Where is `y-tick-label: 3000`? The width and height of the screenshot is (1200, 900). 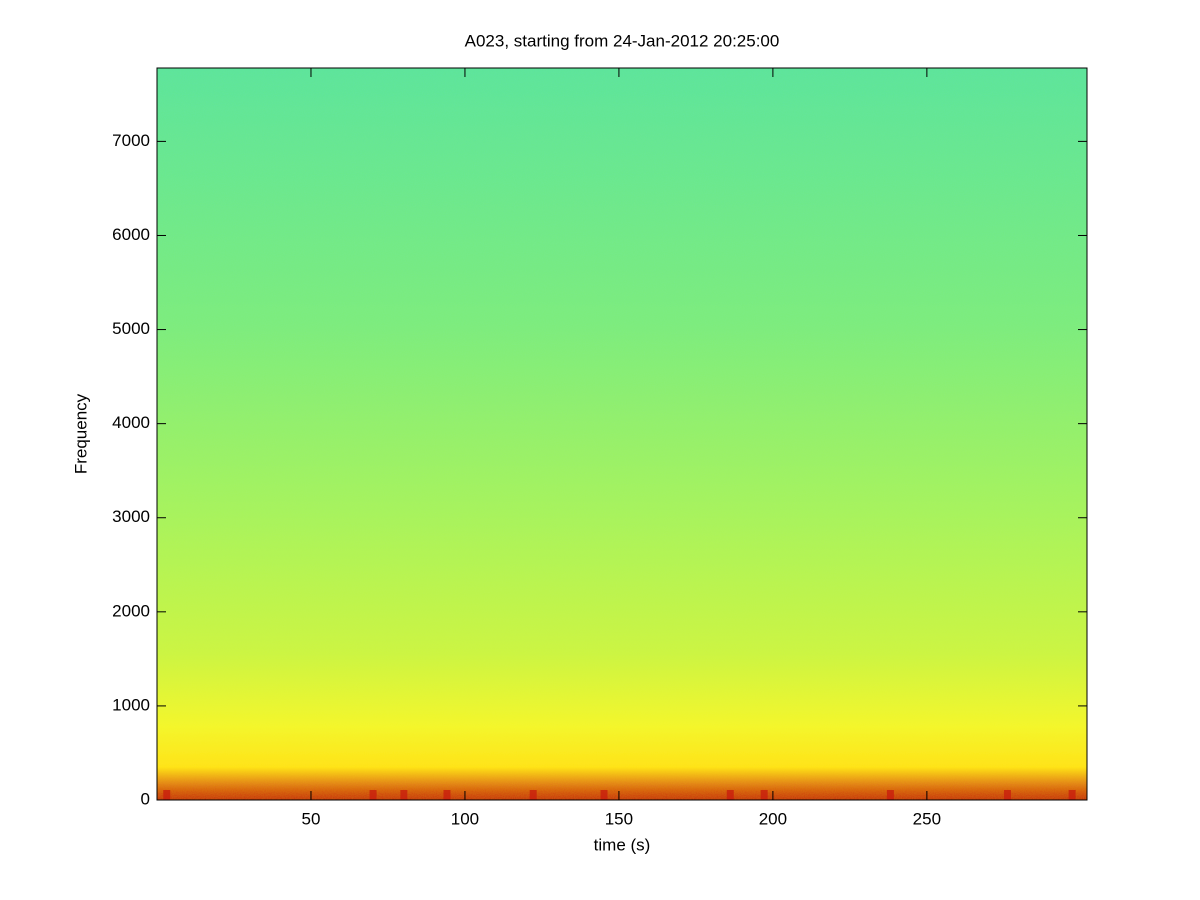
y-tick-label: 3000 is located at coordinates (131, 516).